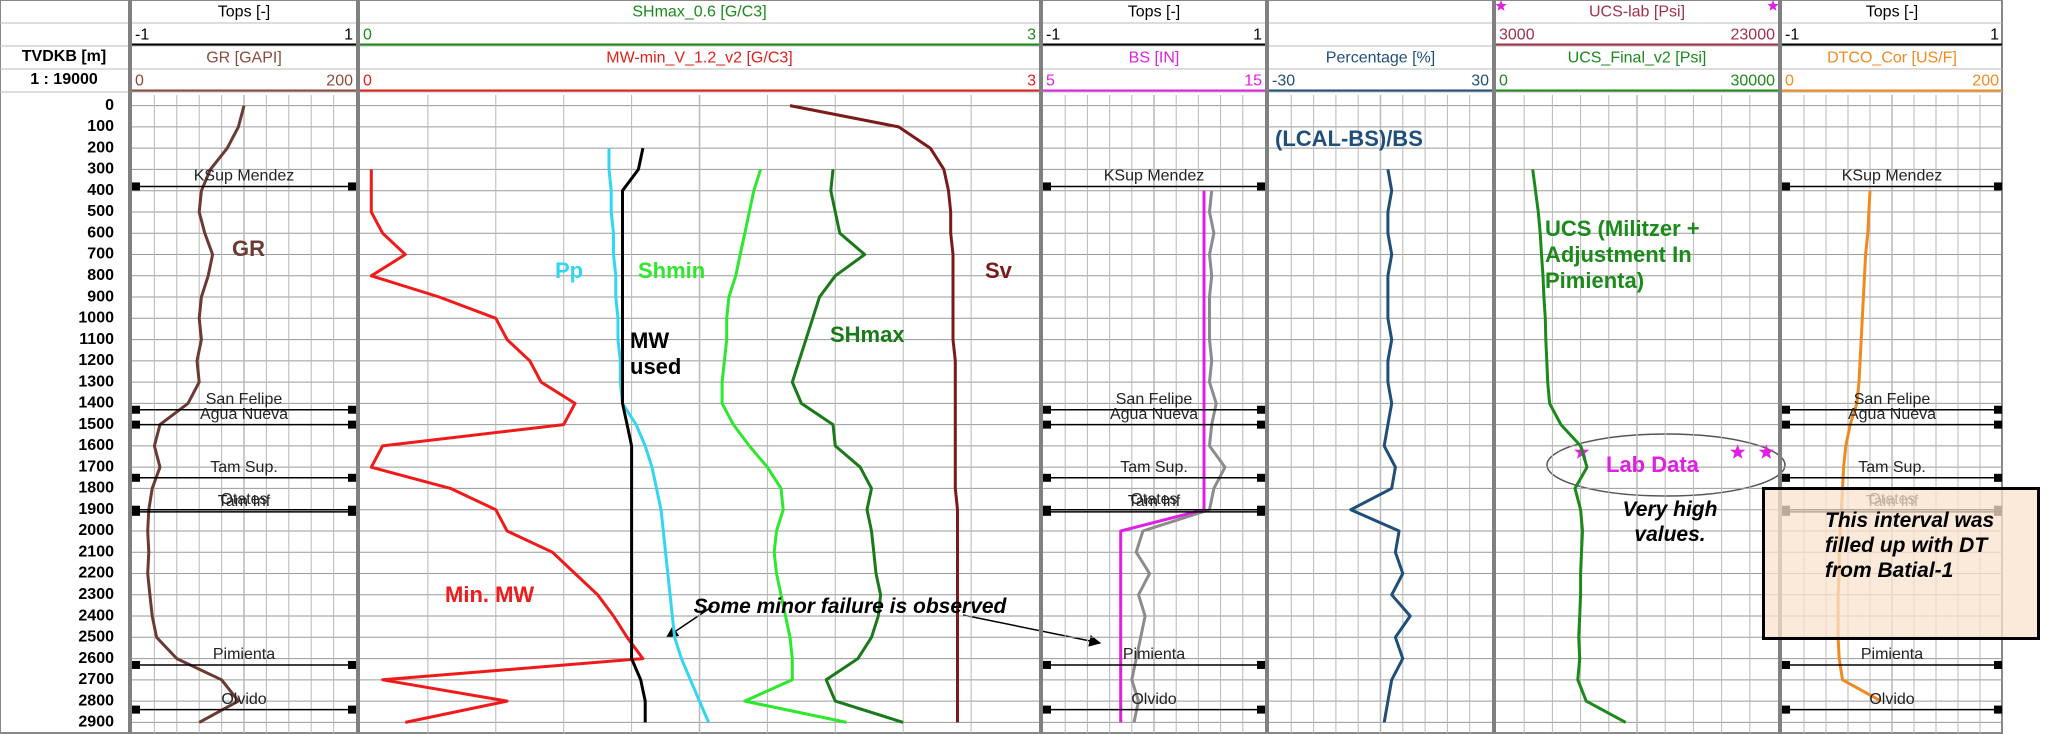 This screenshot has width=2048, height=734. What do you see at coordinates (96, 509) in the screenshot?
I see `depth-tick-label: 1900` at bounding box center [96, 509].